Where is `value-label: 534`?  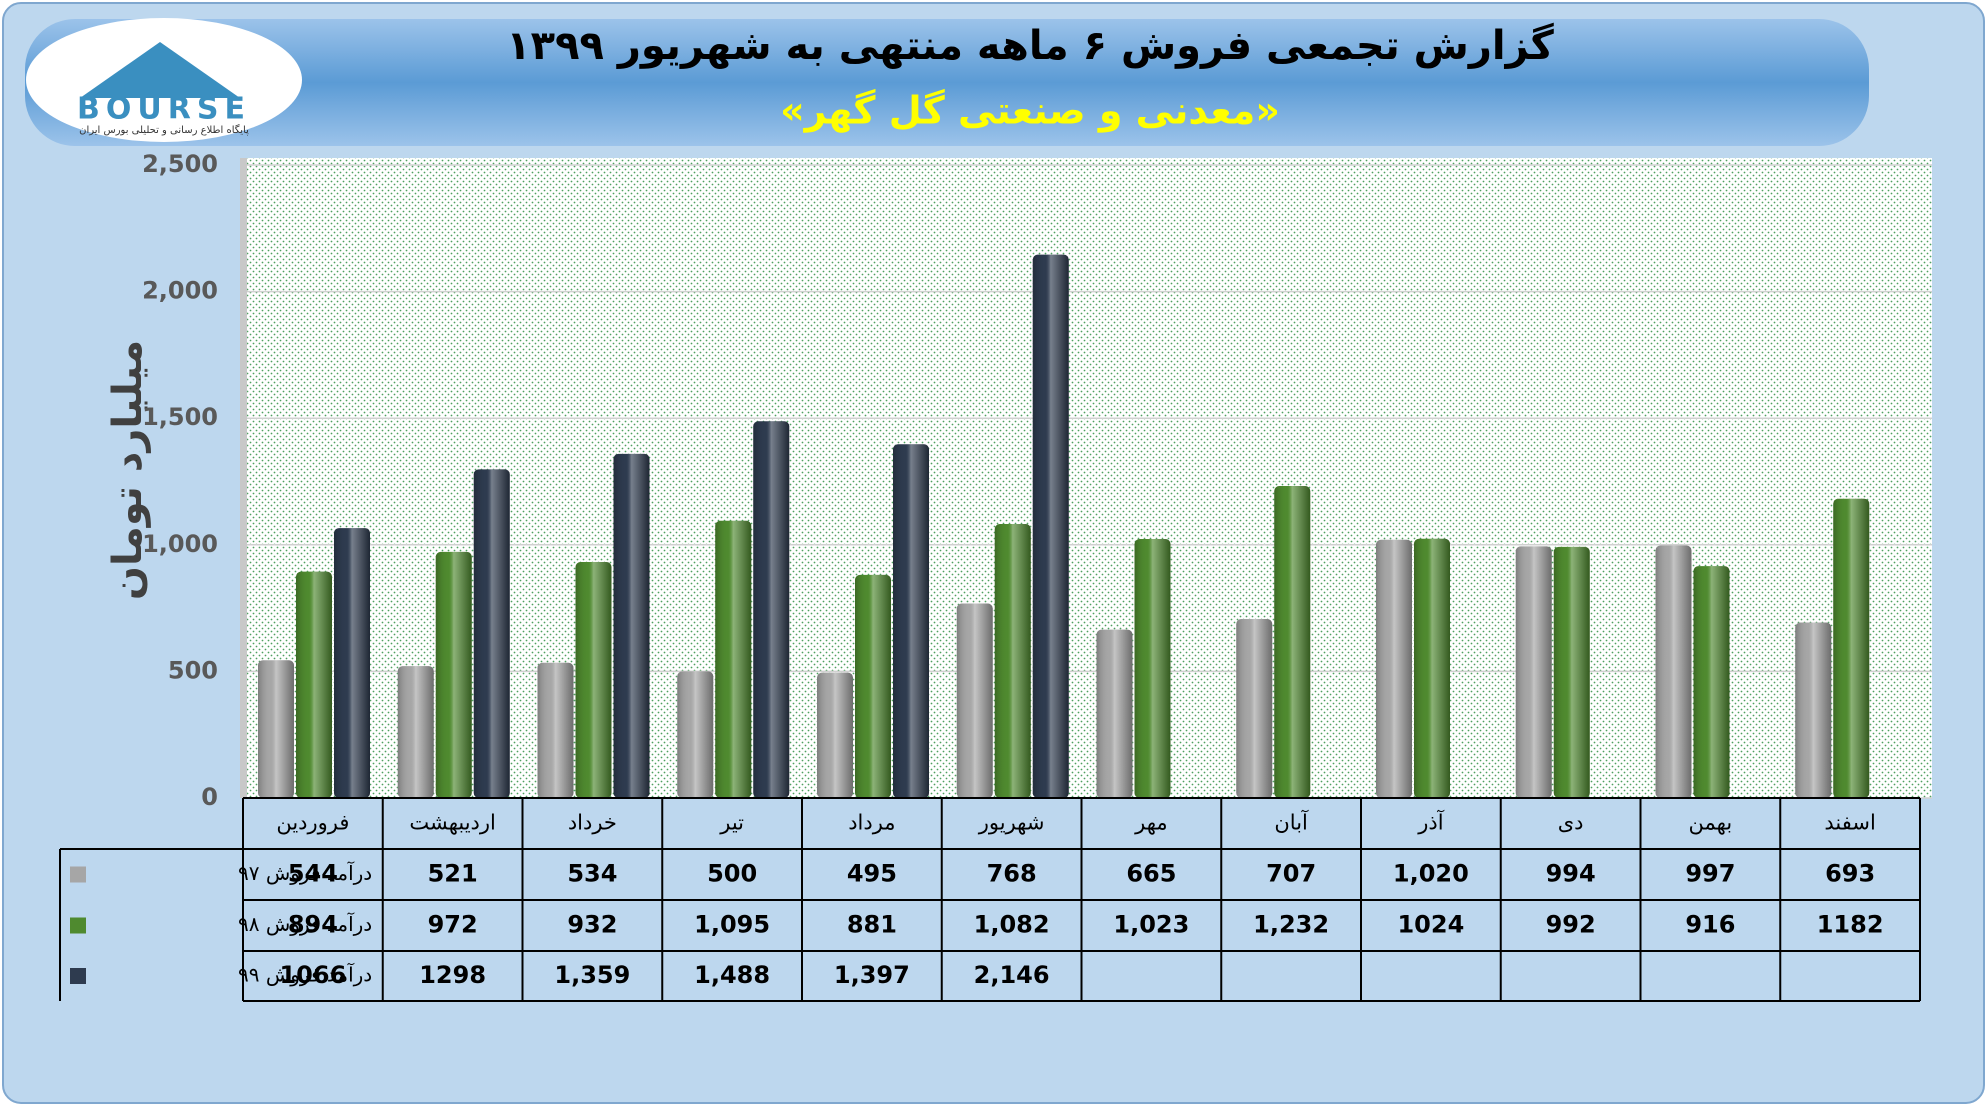 value-label: 534 is located at coordinates (592, 874).